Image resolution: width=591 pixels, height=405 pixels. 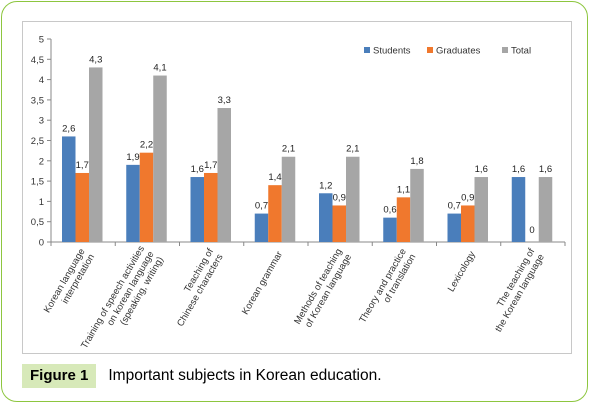 I want to click on data-label: 1,1, so click(x=403, y=189).